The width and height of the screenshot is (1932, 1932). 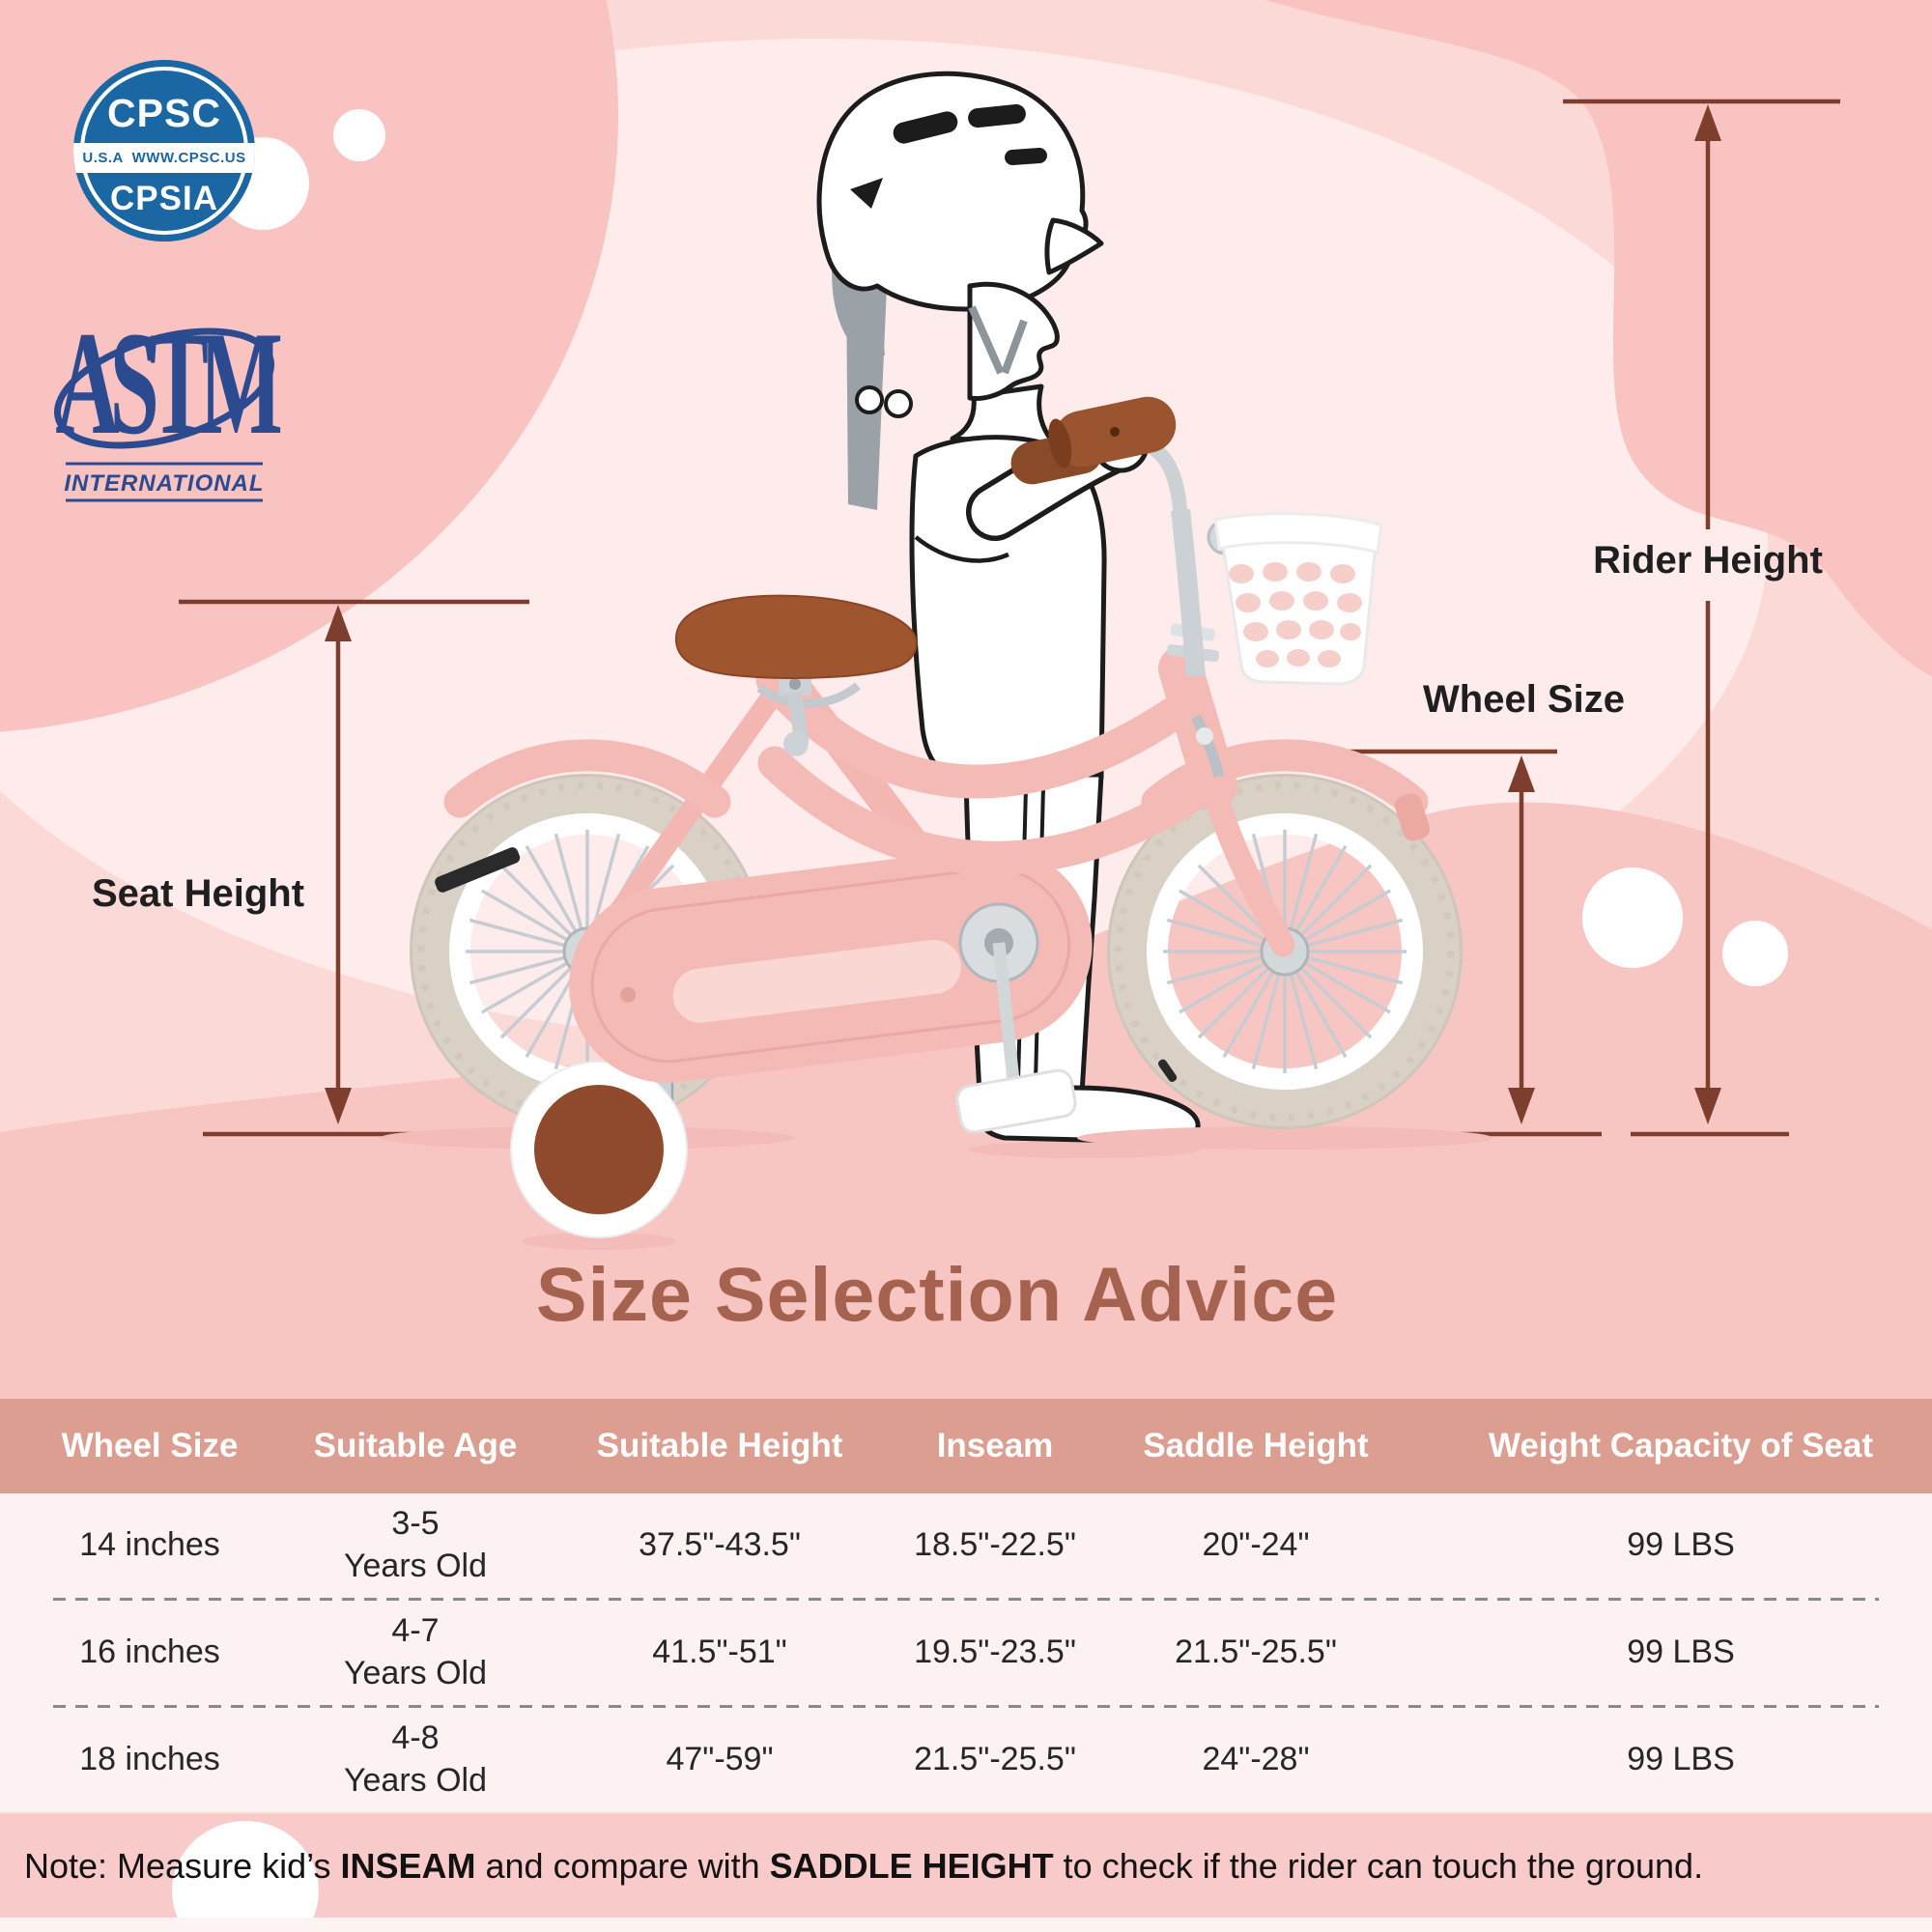 What do you see at coordinates (966, 1925) in the screenshot?
I see `bottom-strip` at bounding box center [966, 1925].